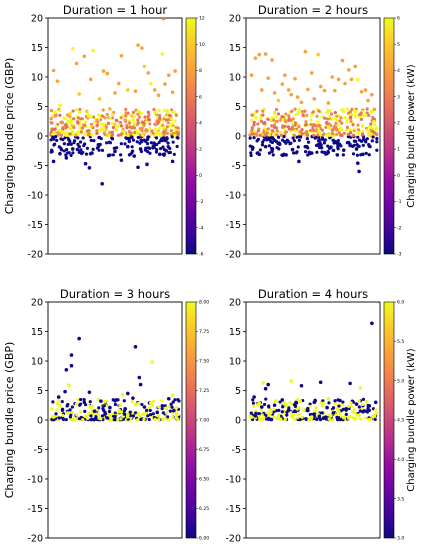  I want to click on colorbar, so click(191, 136).